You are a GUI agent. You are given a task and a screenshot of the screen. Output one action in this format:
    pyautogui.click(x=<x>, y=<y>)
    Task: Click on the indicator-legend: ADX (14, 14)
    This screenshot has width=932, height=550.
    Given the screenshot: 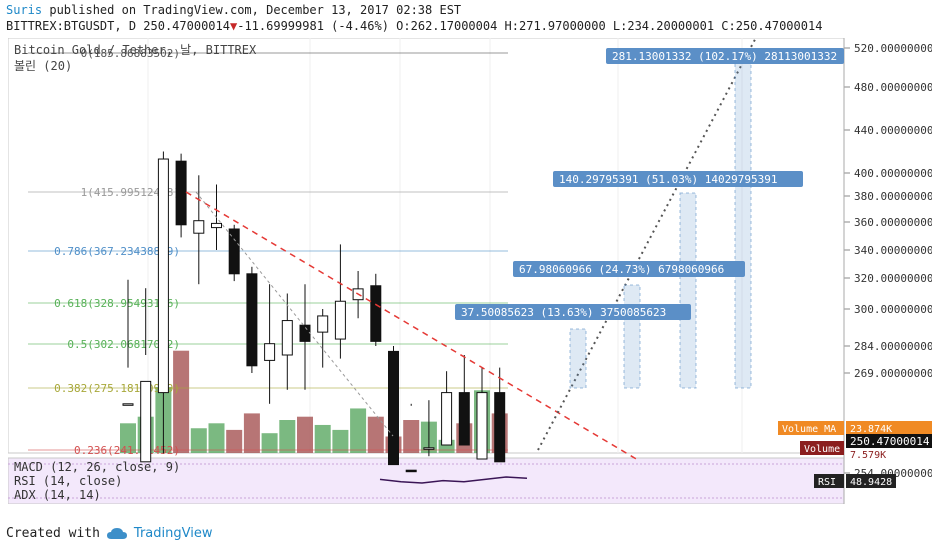 What is the action you would take?
    pyautogui.click(x=57, y=495)
    